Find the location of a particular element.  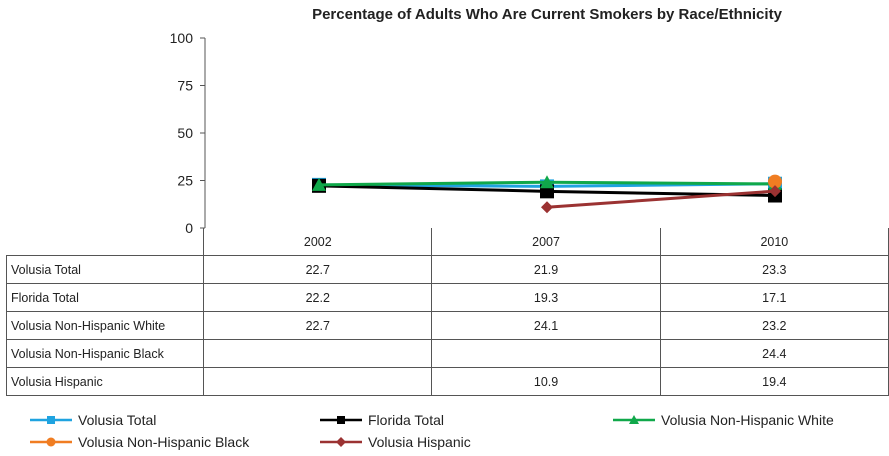

legend-label: Volusia Hispanic is located at coordinates (419, 442).